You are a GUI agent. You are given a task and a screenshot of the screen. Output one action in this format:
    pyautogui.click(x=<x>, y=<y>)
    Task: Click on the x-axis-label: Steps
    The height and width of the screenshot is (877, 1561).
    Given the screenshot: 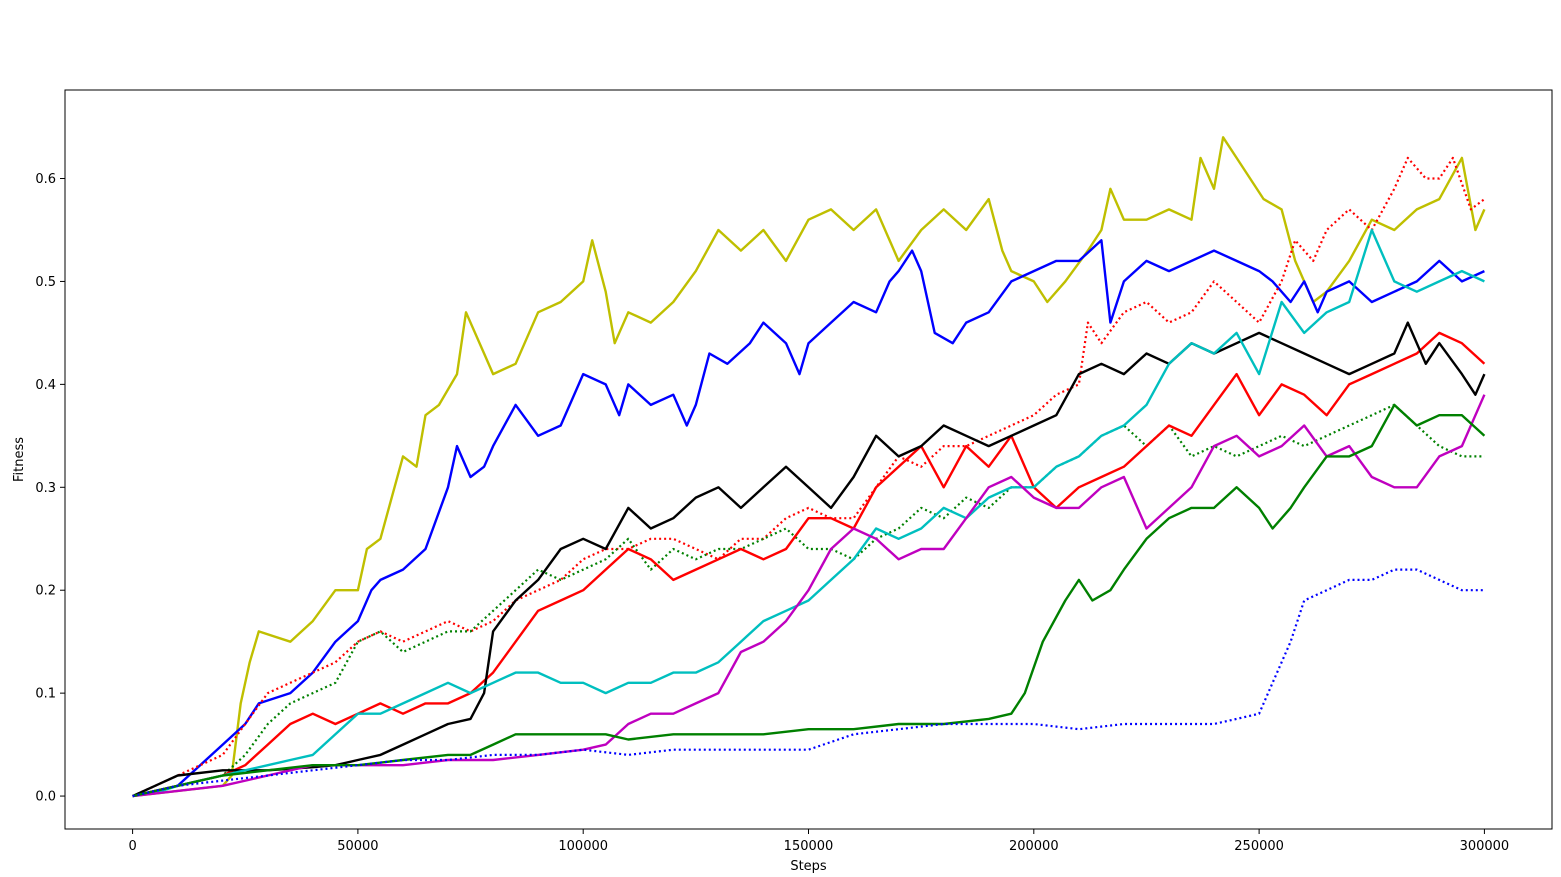 What is the action you would take?
    pyautogui.click(x=808, y=866)
    